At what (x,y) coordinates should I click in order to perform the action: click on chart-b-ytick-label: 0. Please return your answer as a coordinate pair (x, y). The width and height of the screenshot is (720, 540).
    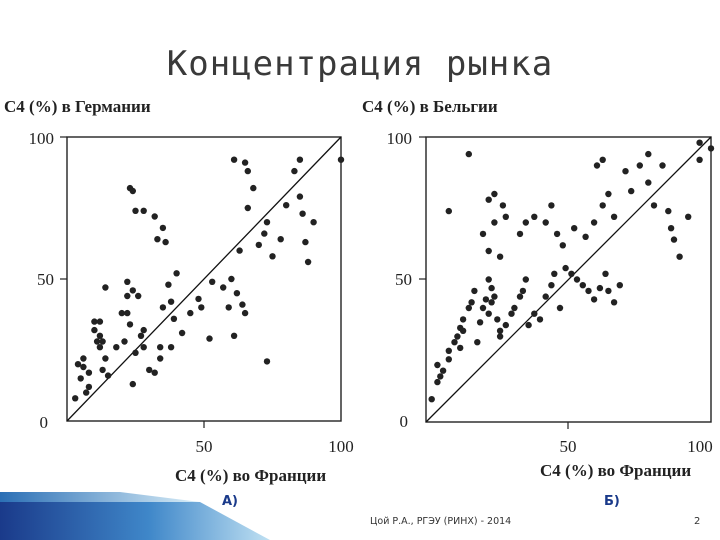
    Looking at the image, I should click on (404, 421).